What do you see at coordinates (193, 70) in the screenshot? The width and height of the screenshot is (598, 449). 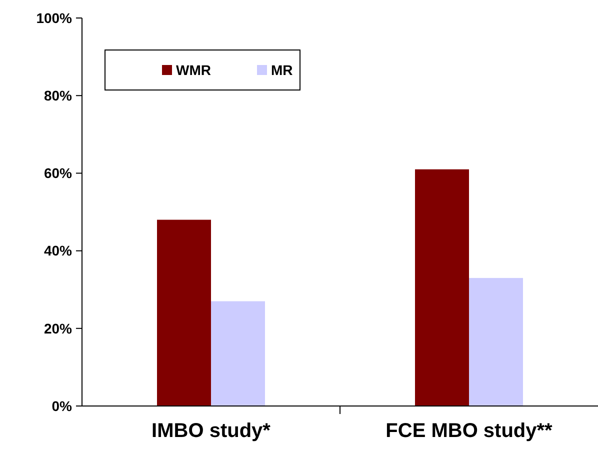 I see `legend-label: WMR` at bounding box center [193, 70].